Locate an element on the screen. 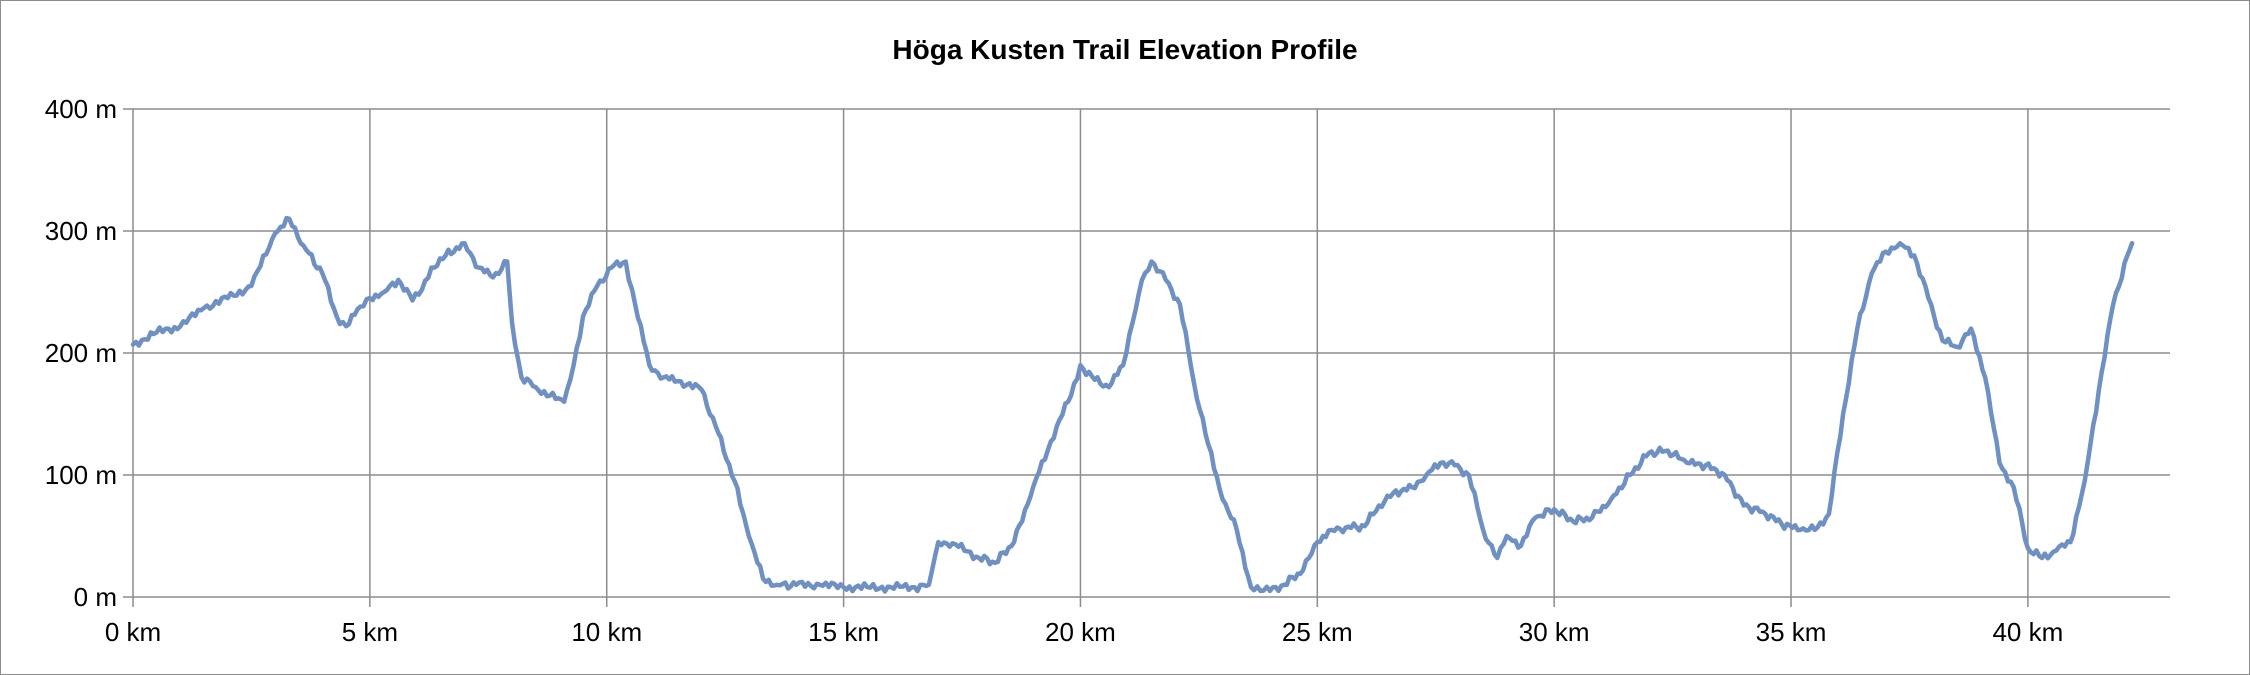 This screenshot has width=2250, height=675. x-tick-label: 30 km is located at coordinates (1554, 632).